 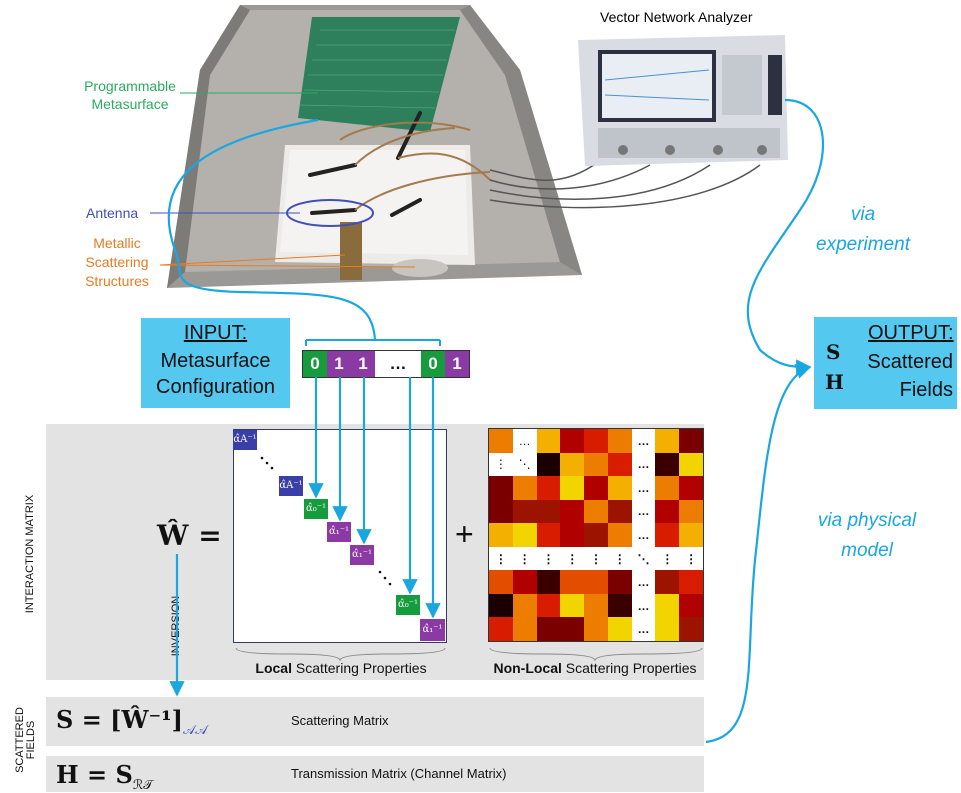 What do you see at coordinates (432, 630) in the screenshot?
I see `diag-entry-6: α̂₁⁻¹` at bounding box center [432, 630].